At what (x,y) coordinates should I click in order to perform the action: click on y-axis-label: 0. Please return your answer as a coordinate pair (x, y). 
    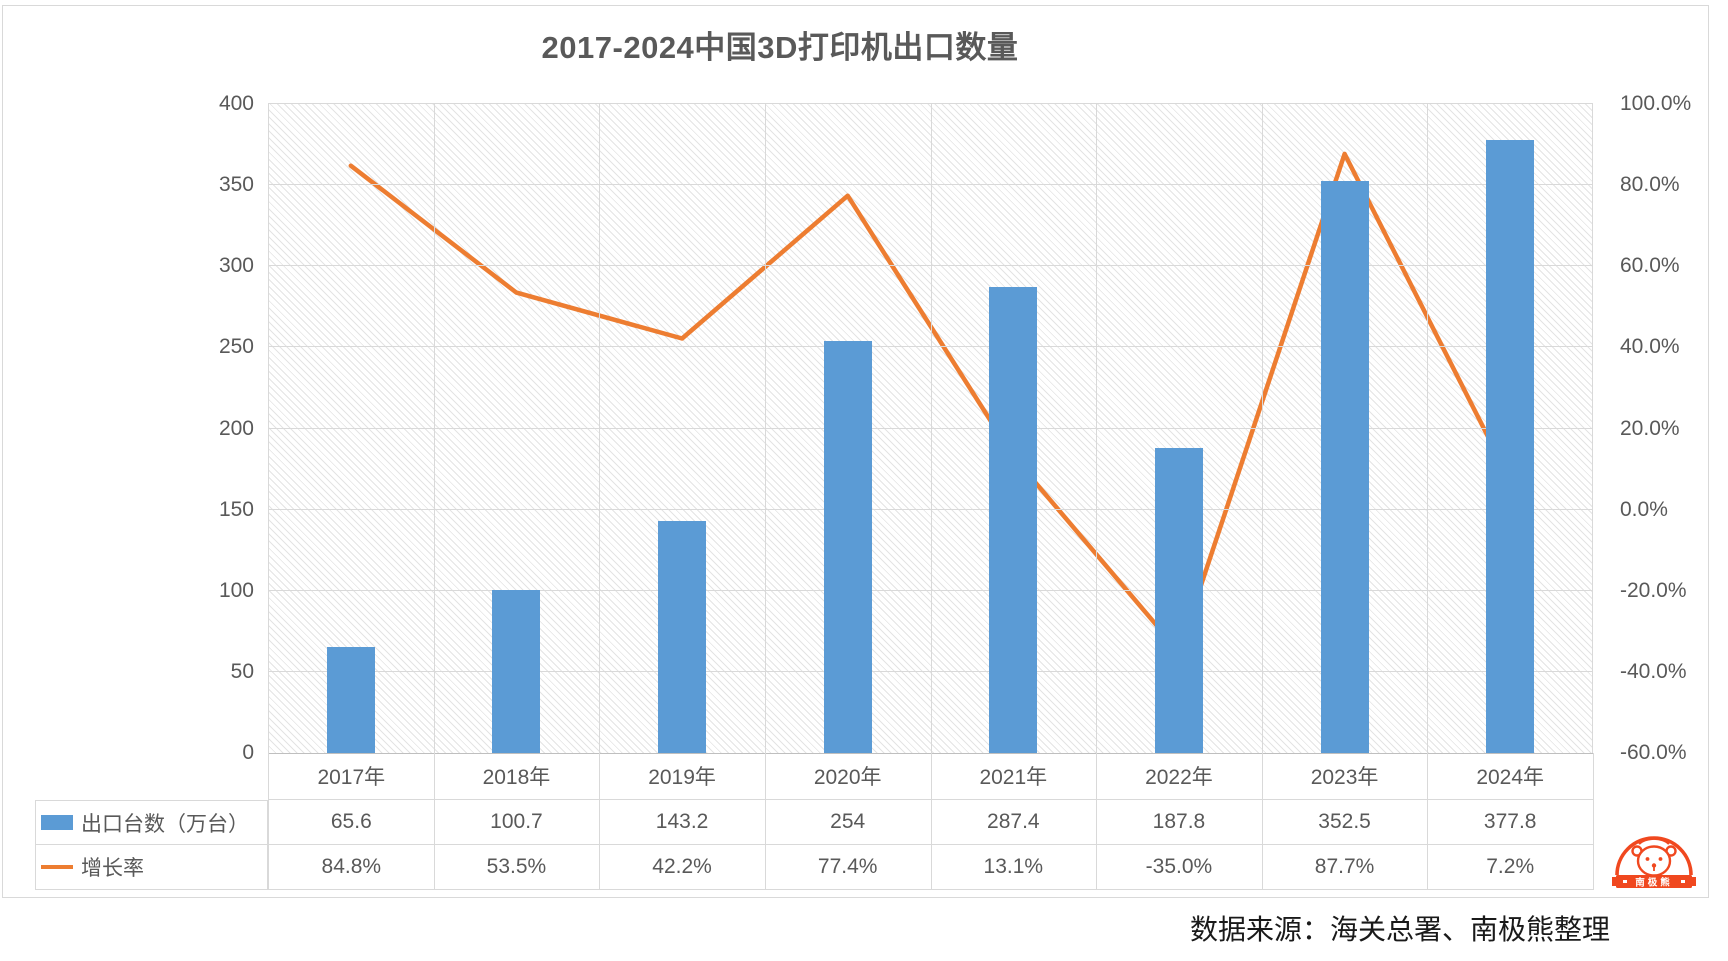
    Looking at the image, I should click on (248, 752).